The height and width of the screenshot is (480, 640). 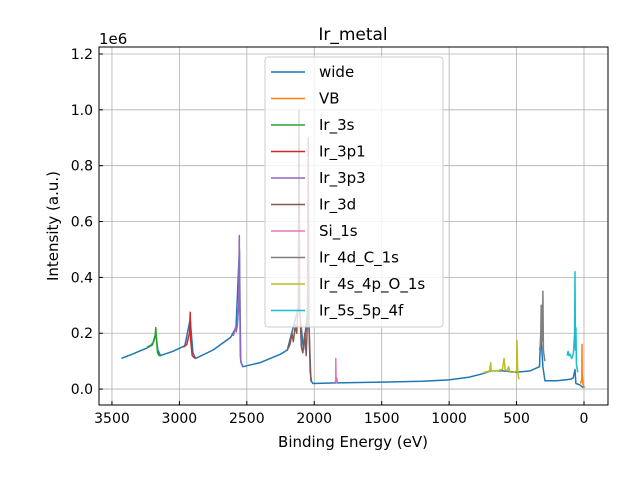 I want to click on legend-label: Ir_4d_C_1s, so click(x=359, y=258).